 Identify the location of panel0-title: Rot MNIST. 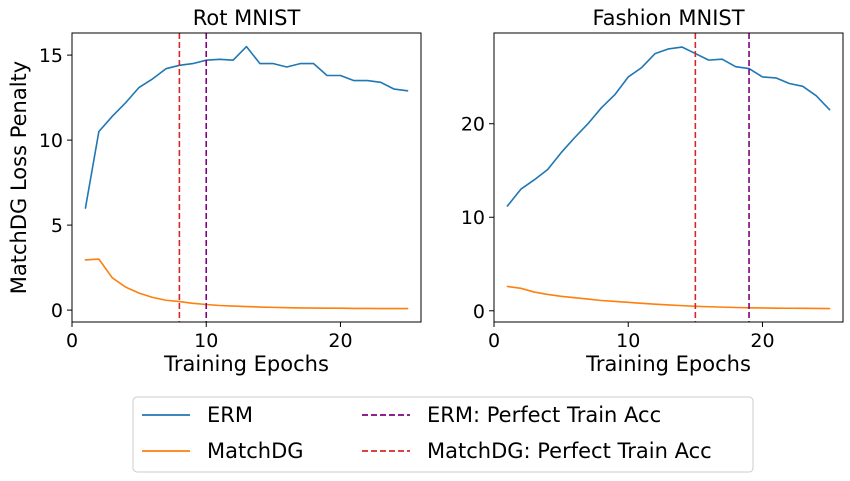
(247, 18).